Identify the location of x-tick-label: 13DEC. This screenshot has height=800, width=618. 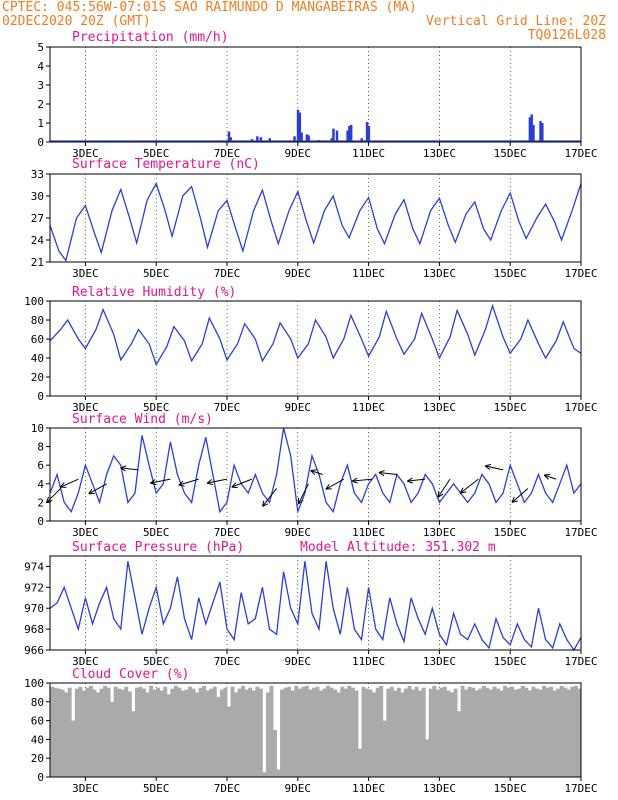
(439, 532).